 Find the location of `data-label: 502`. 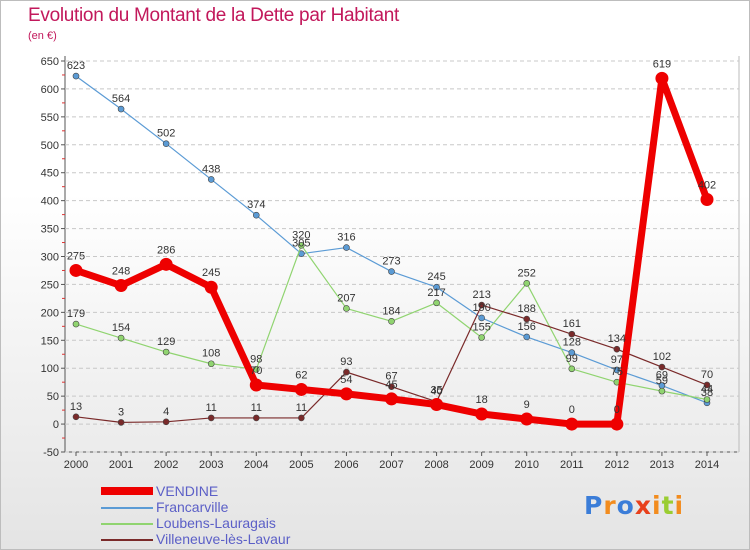

data-label: 502 is located at coordinates (166, 134).